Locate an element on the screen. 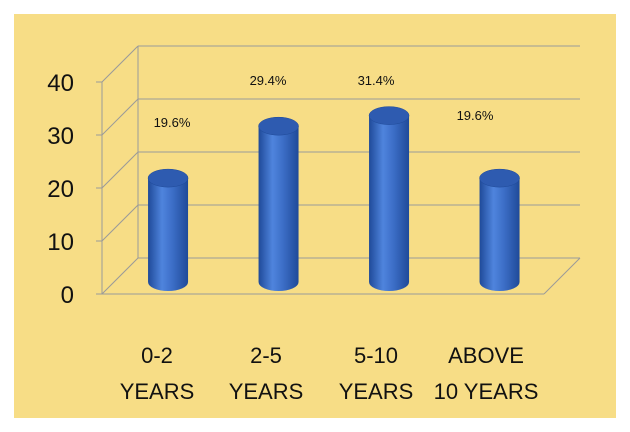  y-tick-label: 40 is located at coordinates (60, 83).